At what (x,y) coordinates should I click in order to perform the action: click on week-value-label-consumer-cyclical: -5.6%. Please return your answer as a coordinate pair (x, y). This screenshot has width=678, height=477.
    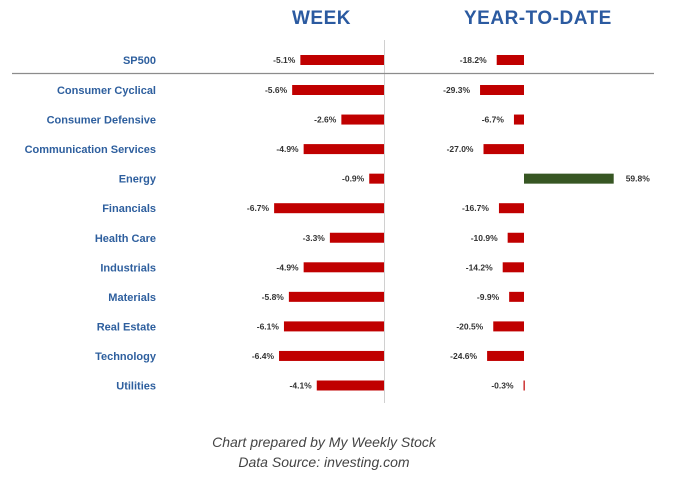
    Looking at the image, I should click on (276, 90).